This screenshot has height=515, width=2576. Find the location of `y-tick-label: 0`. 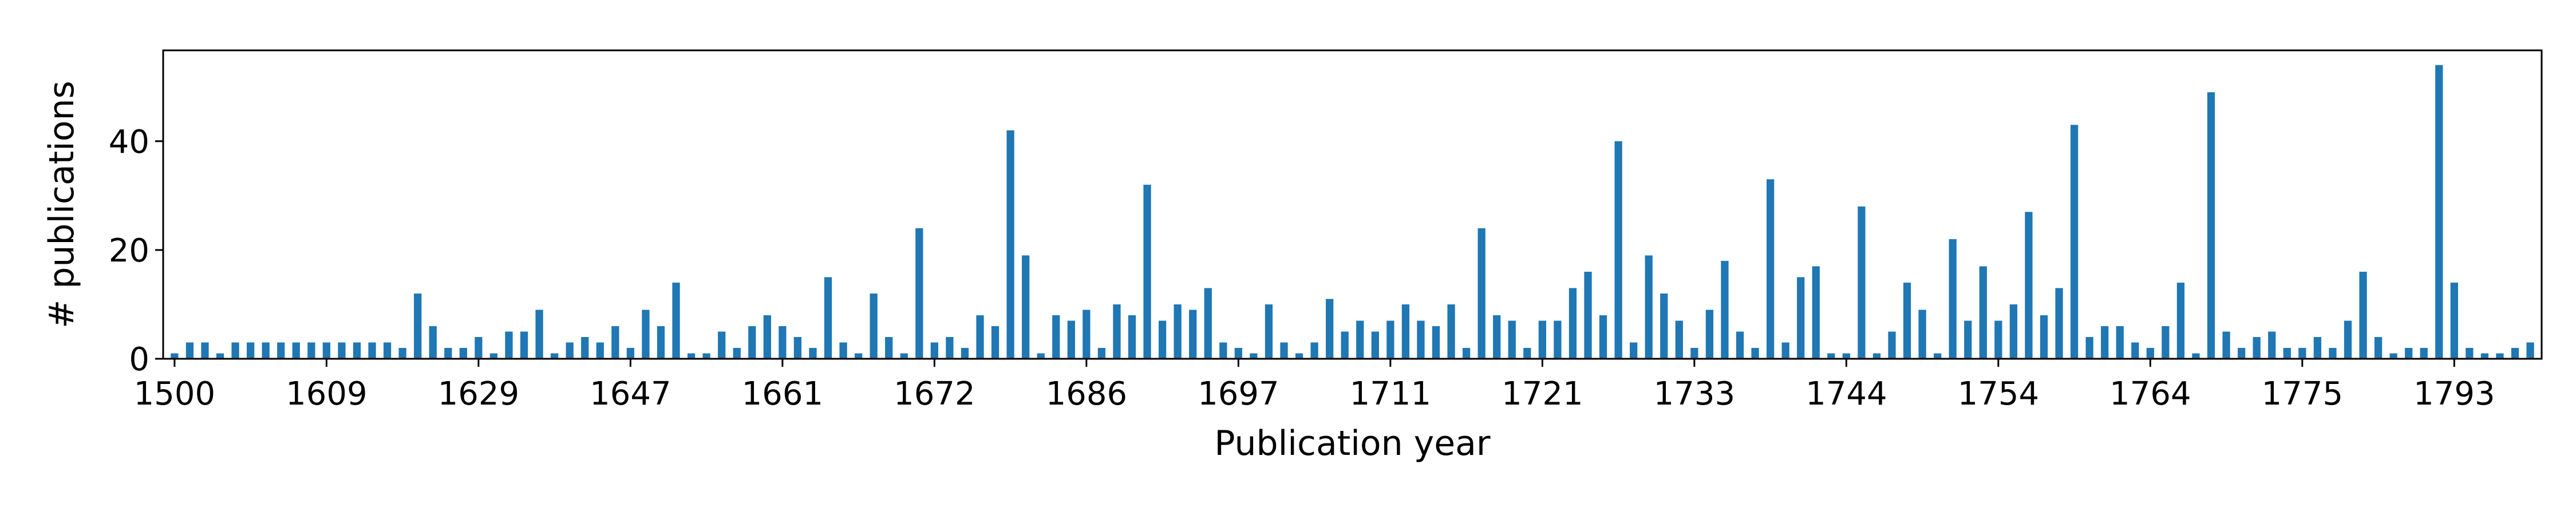

y-tick-label: 0 is located at coordinates (139, 359).